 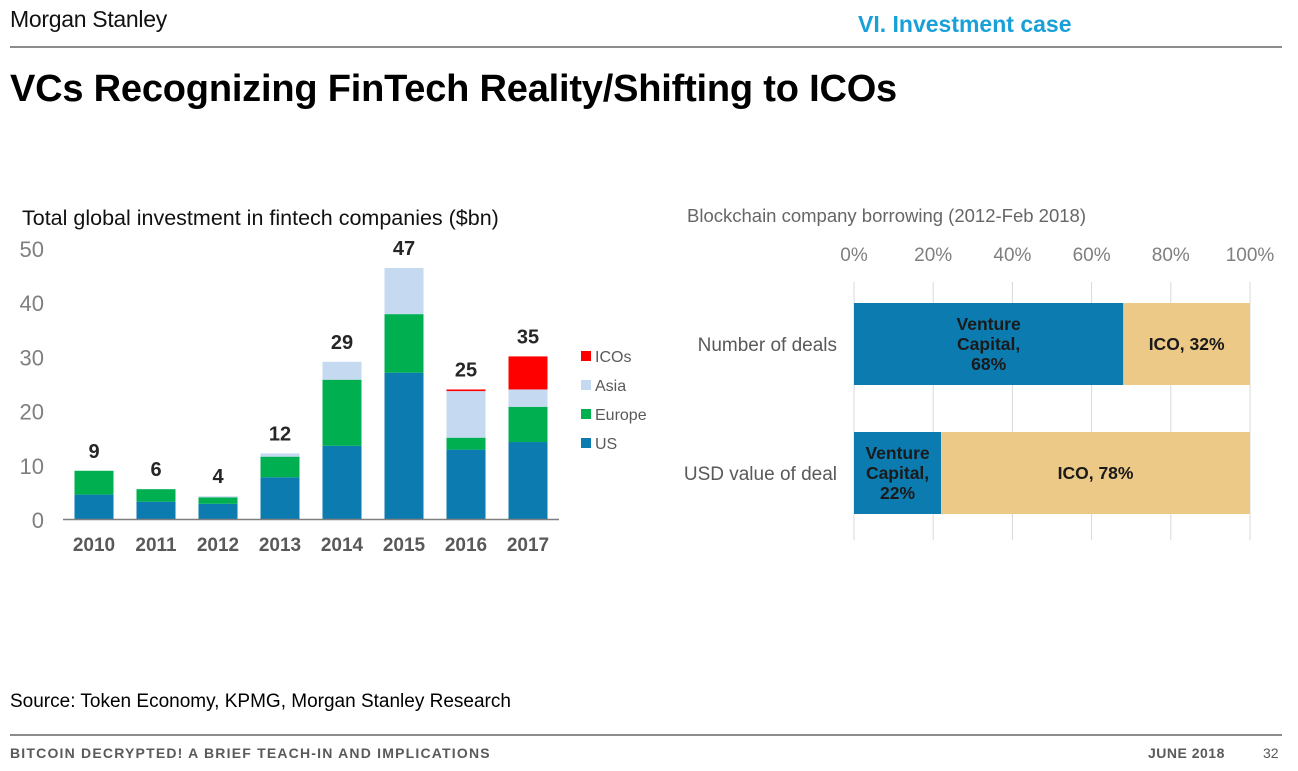 What do you see at coordinates (280, 545) in the screenshot?
I see `x-tick-label: 2013` at bounding box center [280, 545].